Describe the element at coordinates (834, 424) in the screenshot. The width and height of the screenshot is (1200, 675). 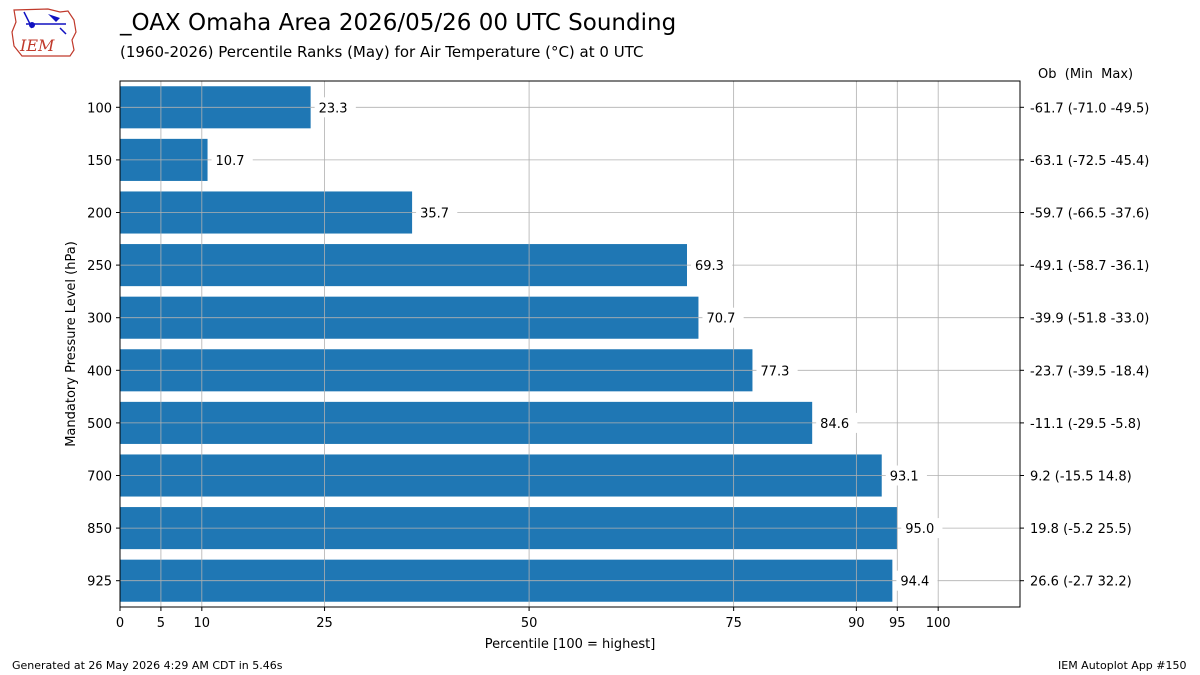
I see `value-label-500: 84.6` at that location.